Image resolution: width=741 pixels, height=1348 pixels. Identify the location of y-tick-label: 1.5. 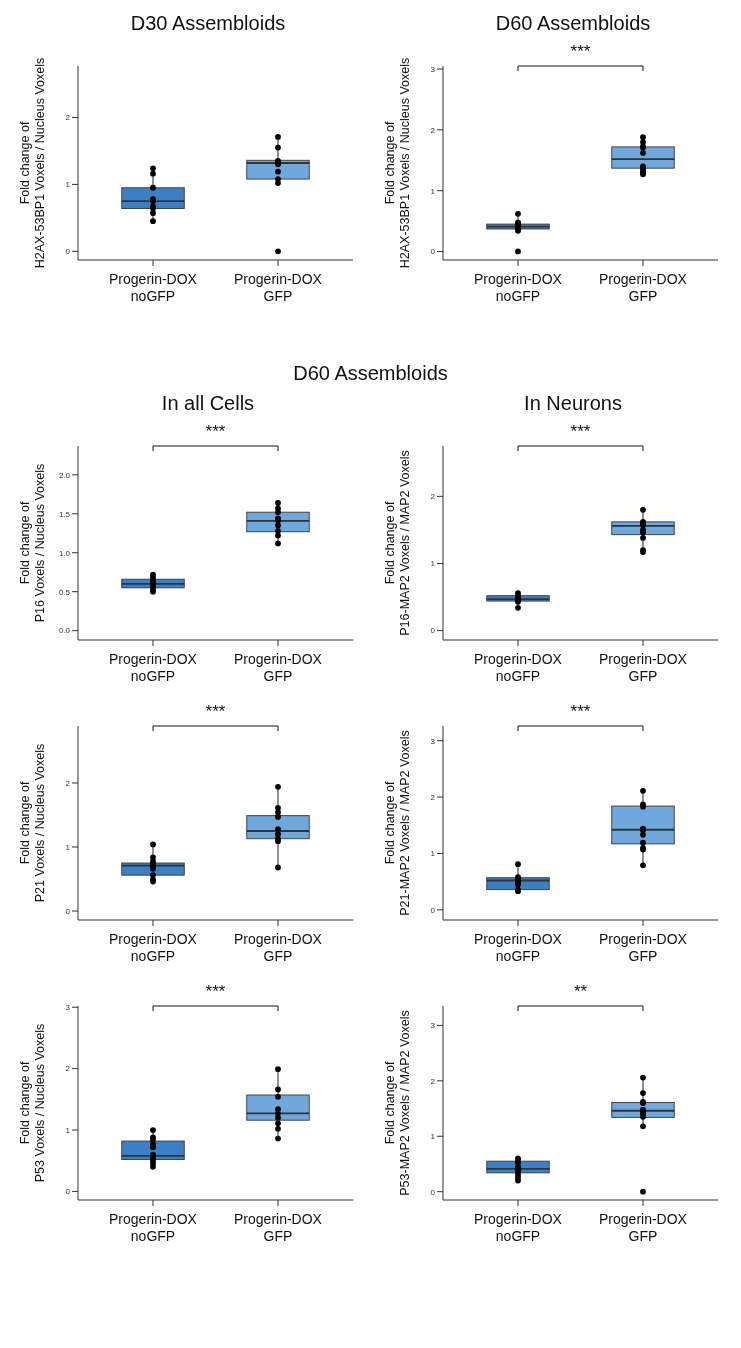
(64, 514).